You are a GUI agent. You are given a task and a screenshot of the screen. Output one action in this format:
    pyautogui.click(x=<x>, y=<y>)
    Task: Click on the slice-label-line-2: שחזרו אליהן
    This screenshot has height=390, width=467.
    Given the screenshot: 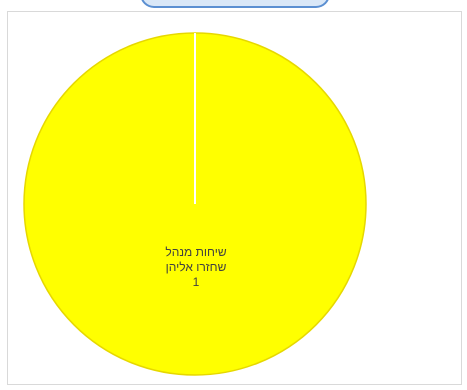 What is the action you would take?
    pyautogui.click(x=196, y=267)
    